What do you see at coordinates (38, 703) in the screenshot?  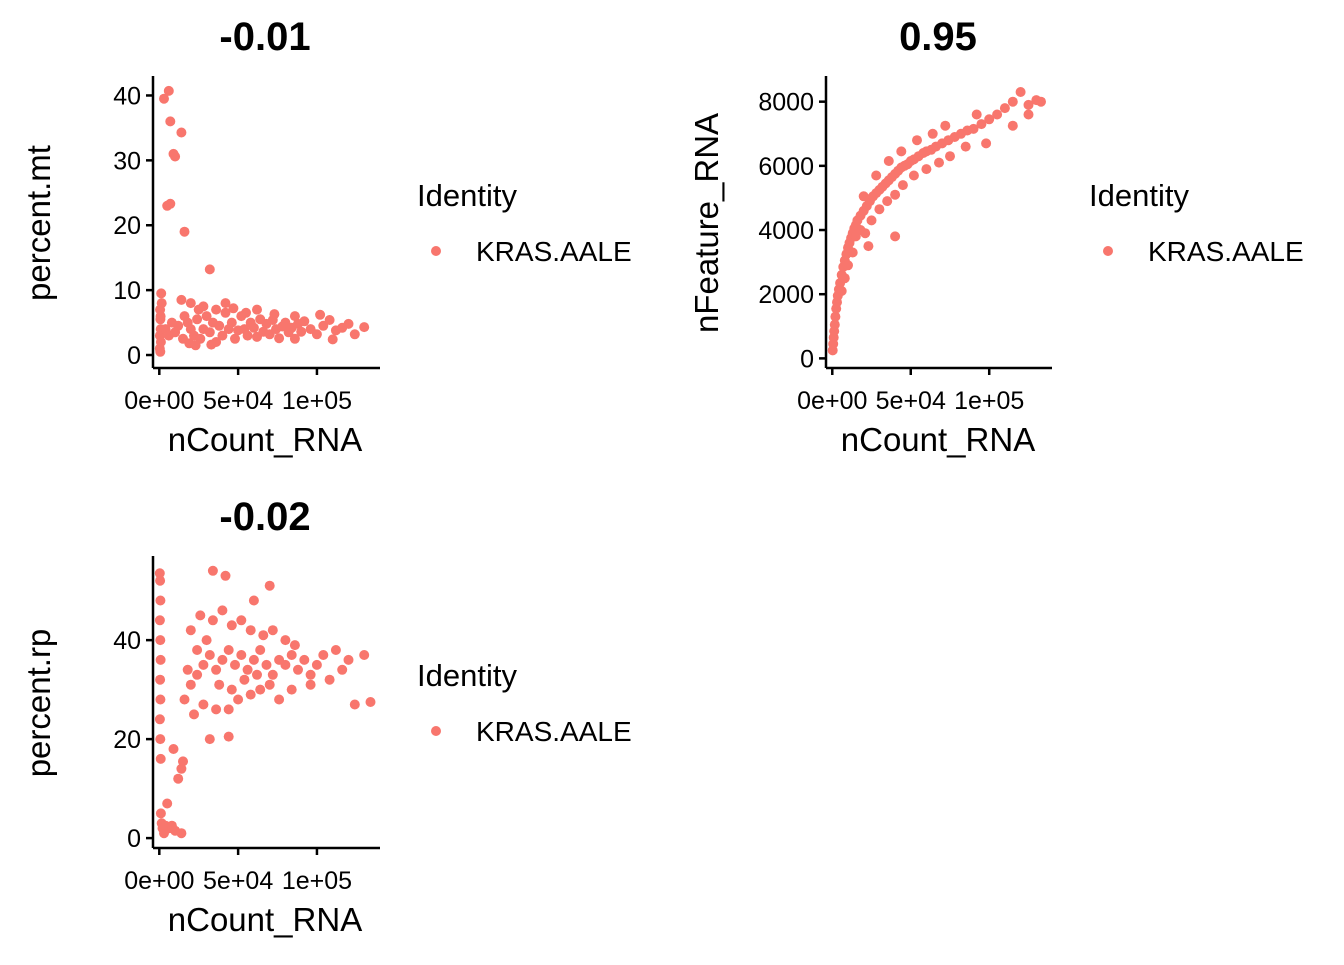 I see `y-axis-label: percent.rp` at bounding box center [38, 703].